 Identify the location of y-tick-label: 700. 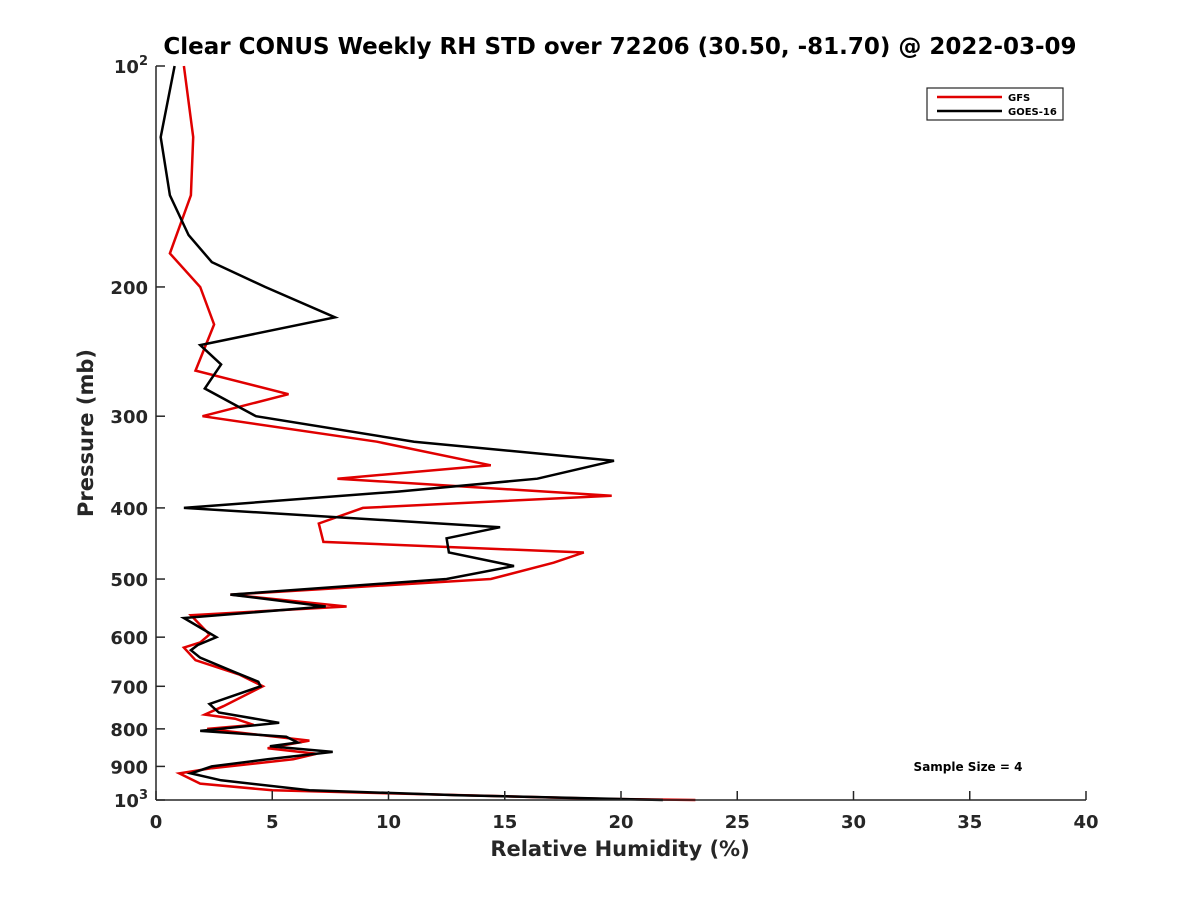
(129, 687).